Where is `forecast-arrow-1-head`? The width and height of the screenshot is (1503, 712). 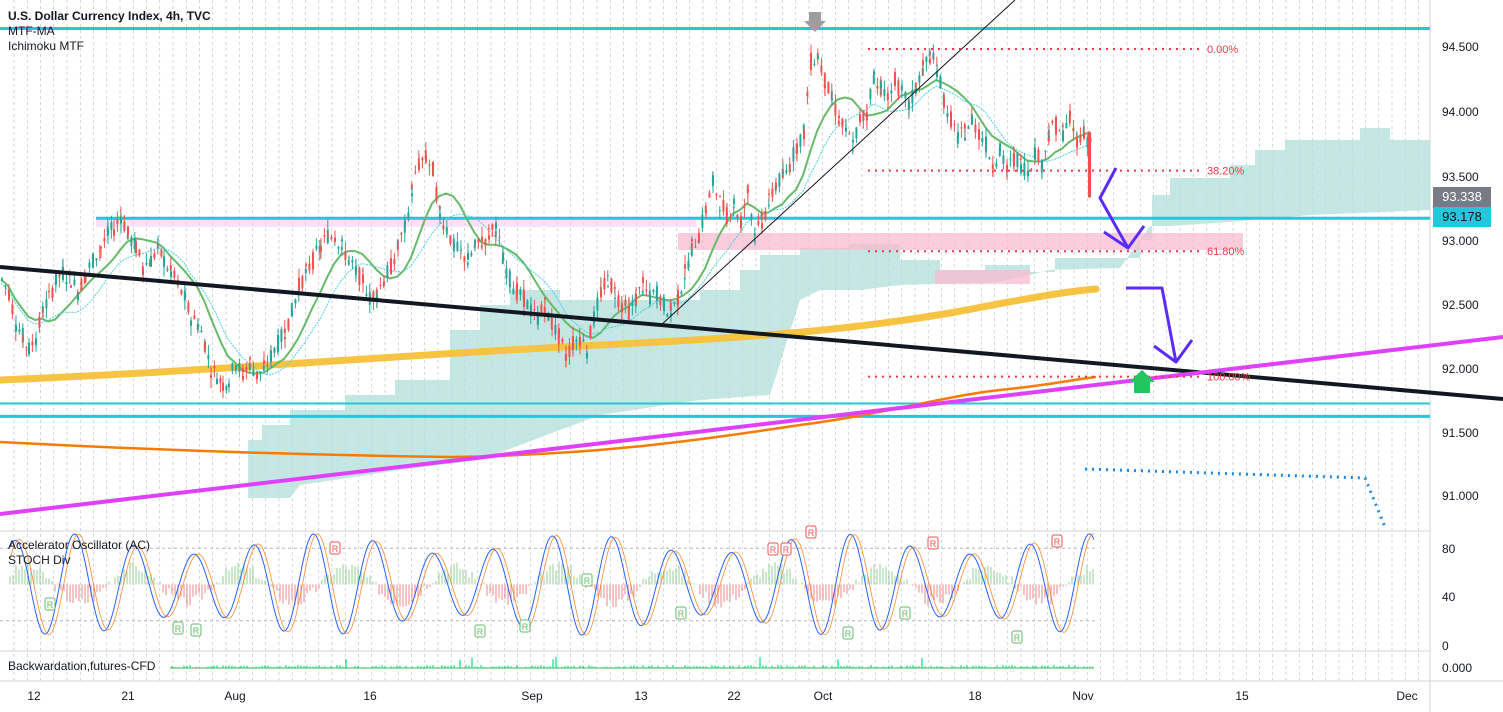
forecast-arrow-1-head is located at coordinates (1124, 237).